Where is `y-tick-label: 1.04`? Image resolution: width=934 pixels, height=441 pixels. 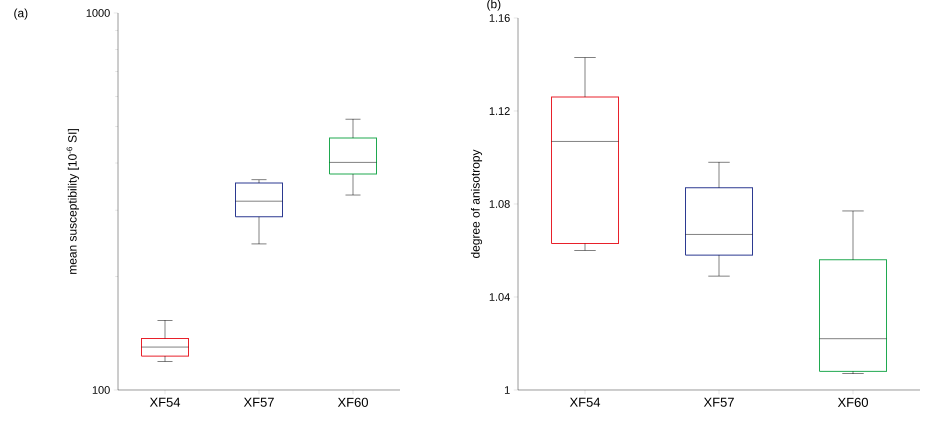 y-tick-label: 1.04 is located at coordinates (500, 297).